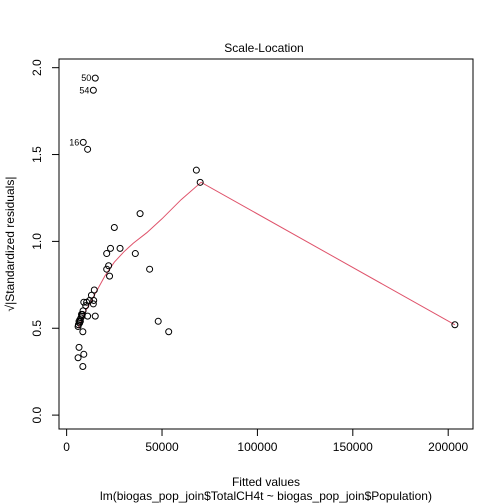  Describe the element at coordinates (162, 447) in the screenshot. I see `x-tick-label: 50000` at that location.